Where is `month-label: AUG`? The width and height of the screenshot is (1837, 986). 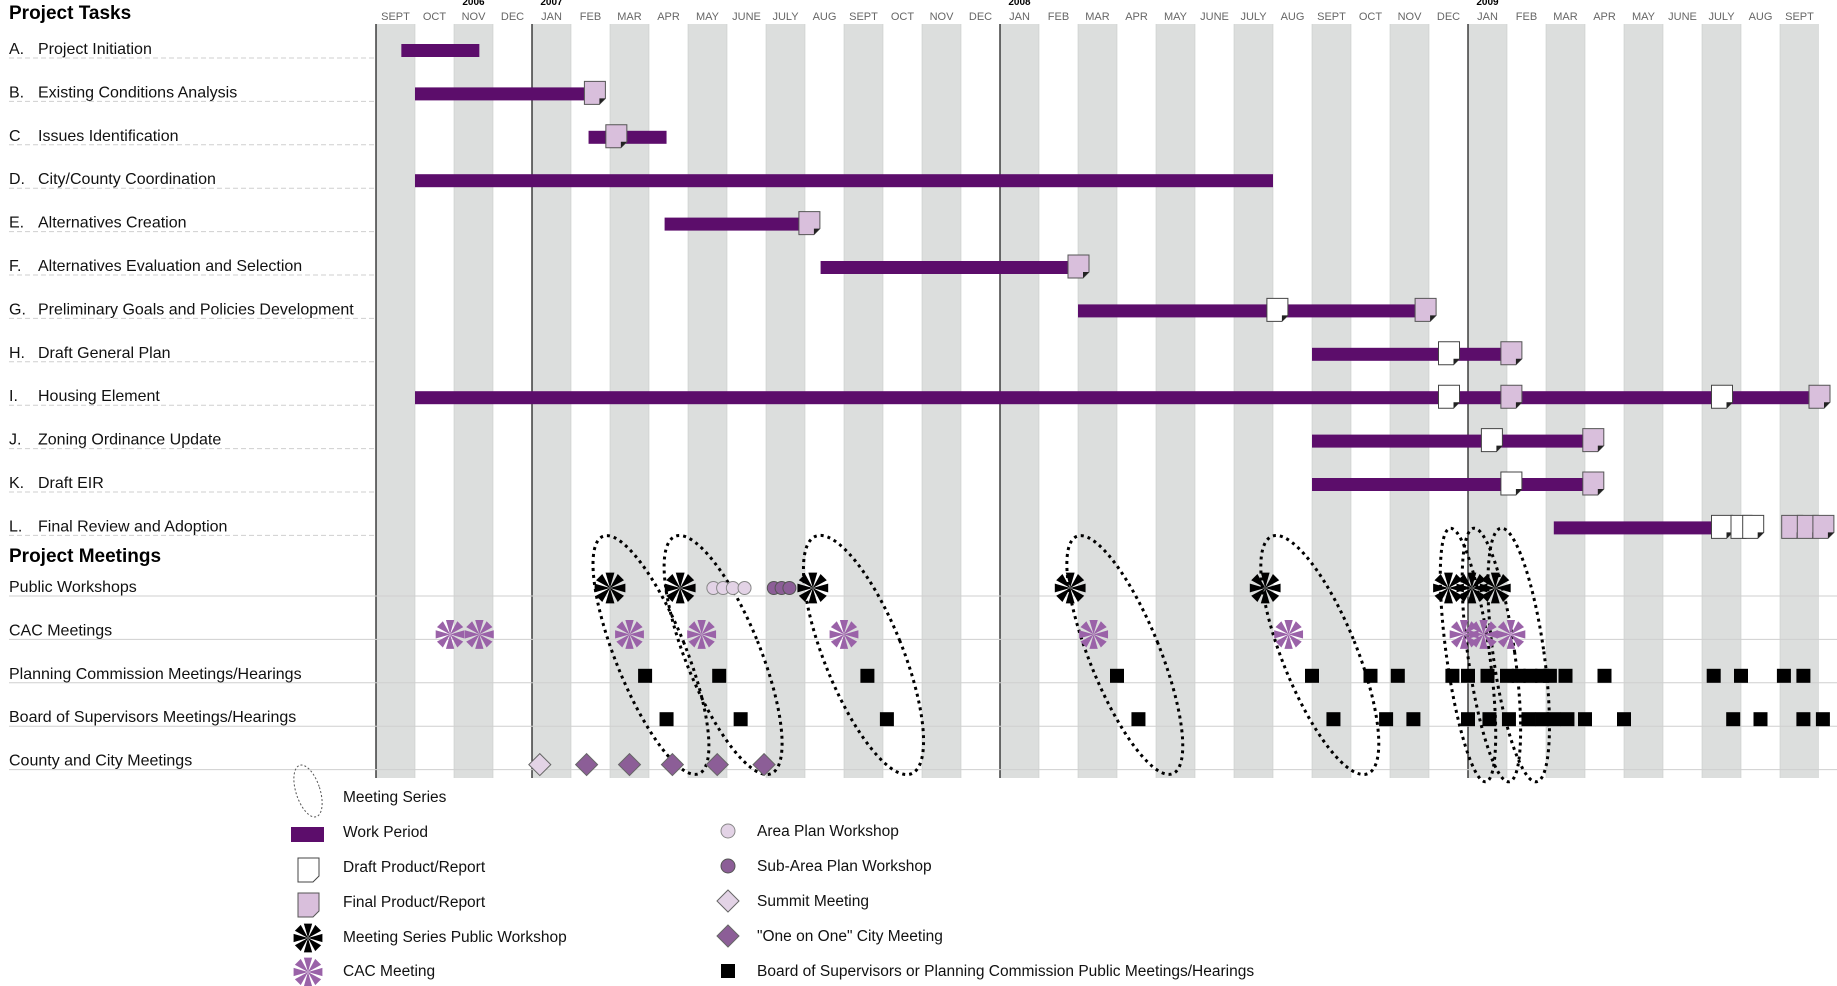 month-label: AUG is located at coordinates (1761, 17).